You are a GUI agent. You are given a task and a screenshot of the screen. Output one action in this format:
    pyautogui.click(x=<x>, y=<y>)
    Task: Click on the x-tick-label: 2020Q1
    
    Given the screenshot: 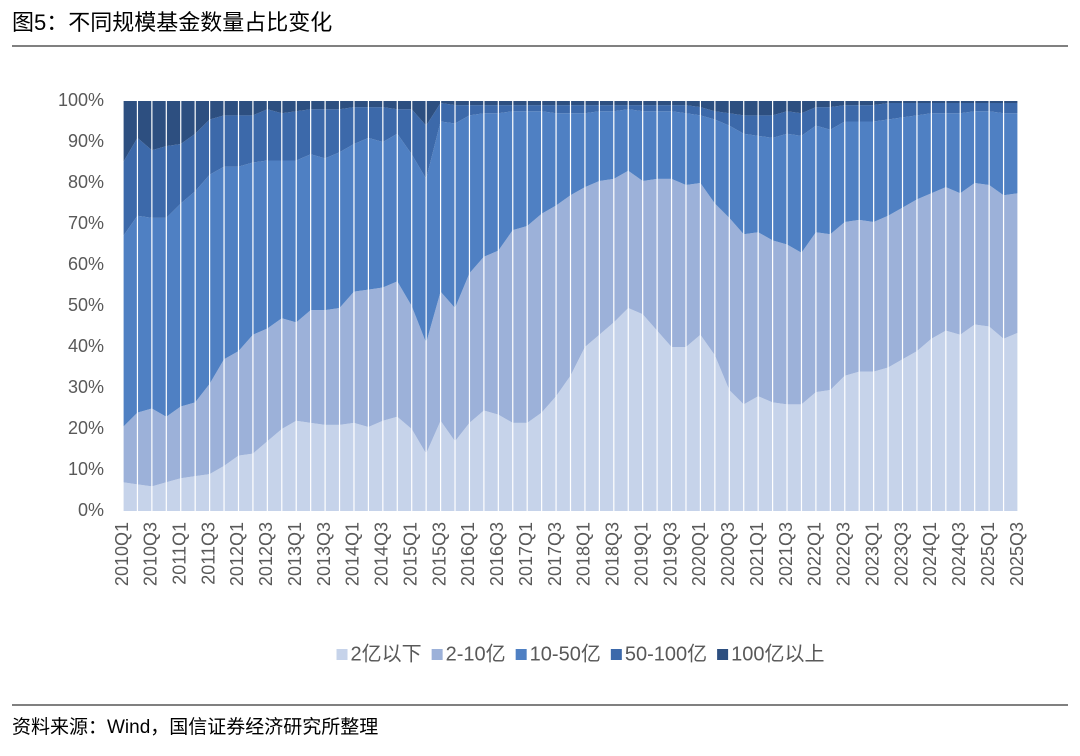 What is the action you would take?
    pyautogui.click(x=699, y=554)
    